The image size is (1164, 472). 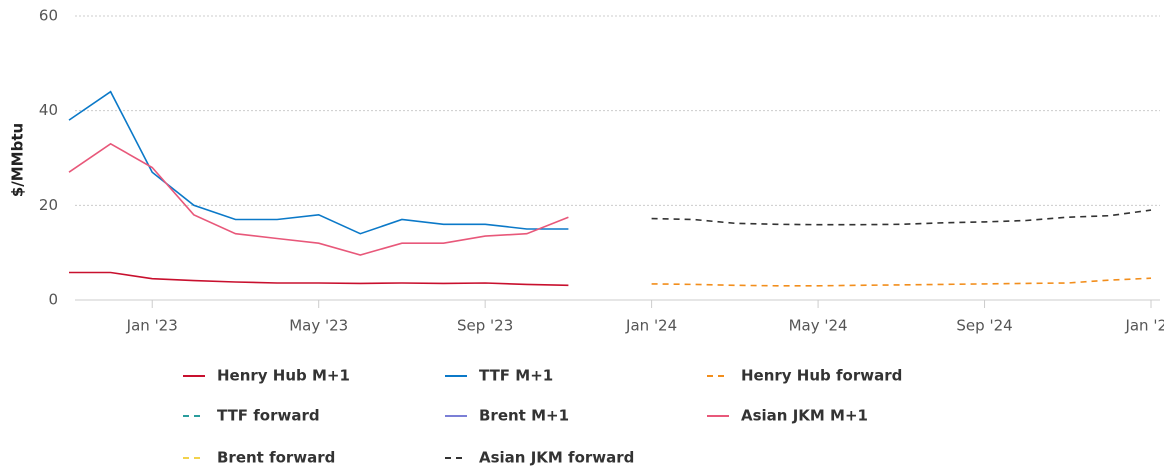 What do you see at coordinates (651, 326) in the screenshot?
I see `x-tick-label: Jan '24` at bounding box center [651, 326].